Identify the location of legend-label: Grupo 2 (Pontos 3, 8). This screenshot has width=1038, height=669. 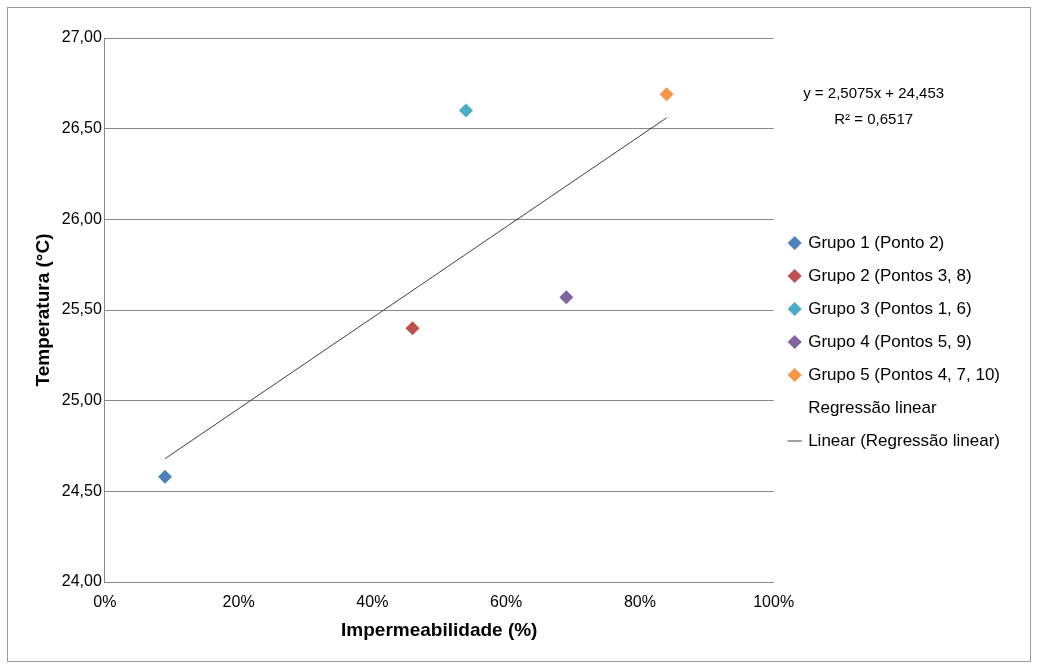
(890, 275).